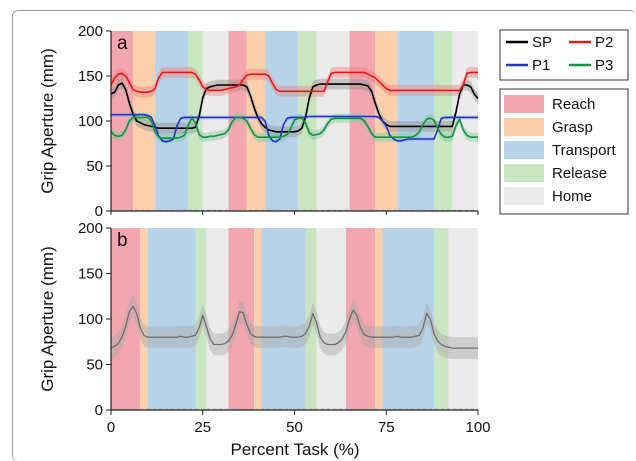 Image resolution: width=636 pixels, height=461 pixels. Describe the element at coordinates (541, 65) in the screenshot. I see `legend-label-p1: P1` at that location.